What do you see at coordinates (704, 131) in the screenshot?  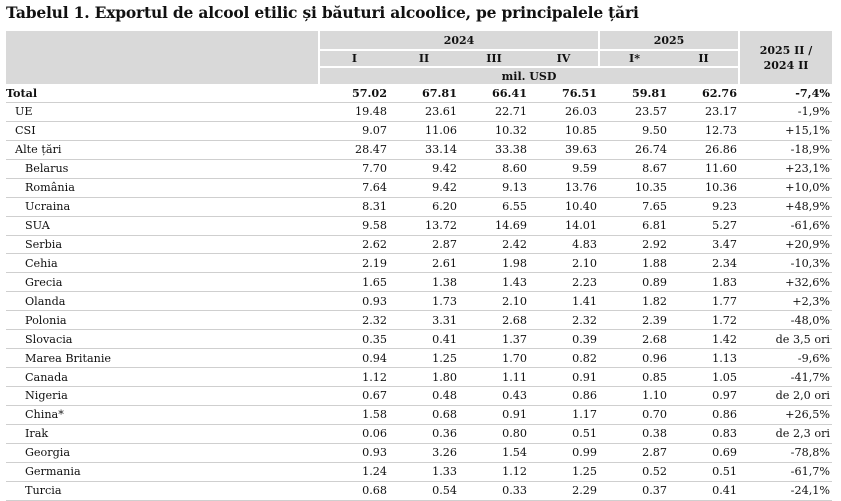 I see `value-cell: 12.73` at bounding box center [704, 131].